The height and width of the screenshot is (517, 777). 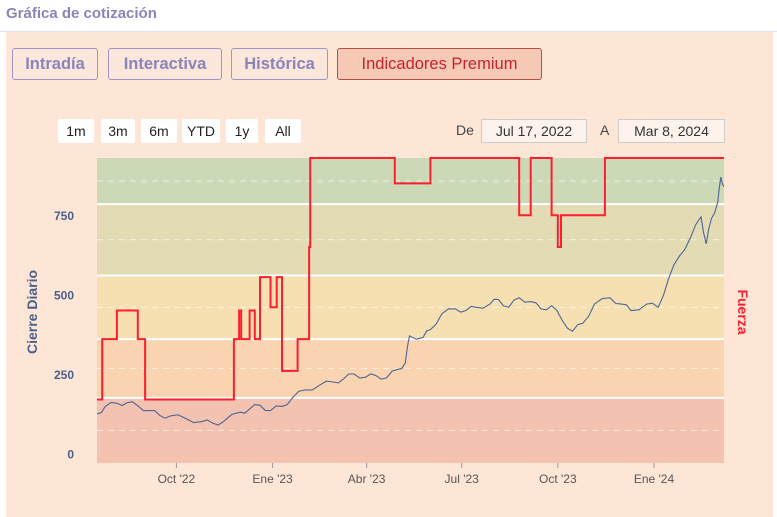 What do you see at coordinates (159, 131) in the screenshot?
I see `range-button-6m: 6m` at bounding box center [159, 131].